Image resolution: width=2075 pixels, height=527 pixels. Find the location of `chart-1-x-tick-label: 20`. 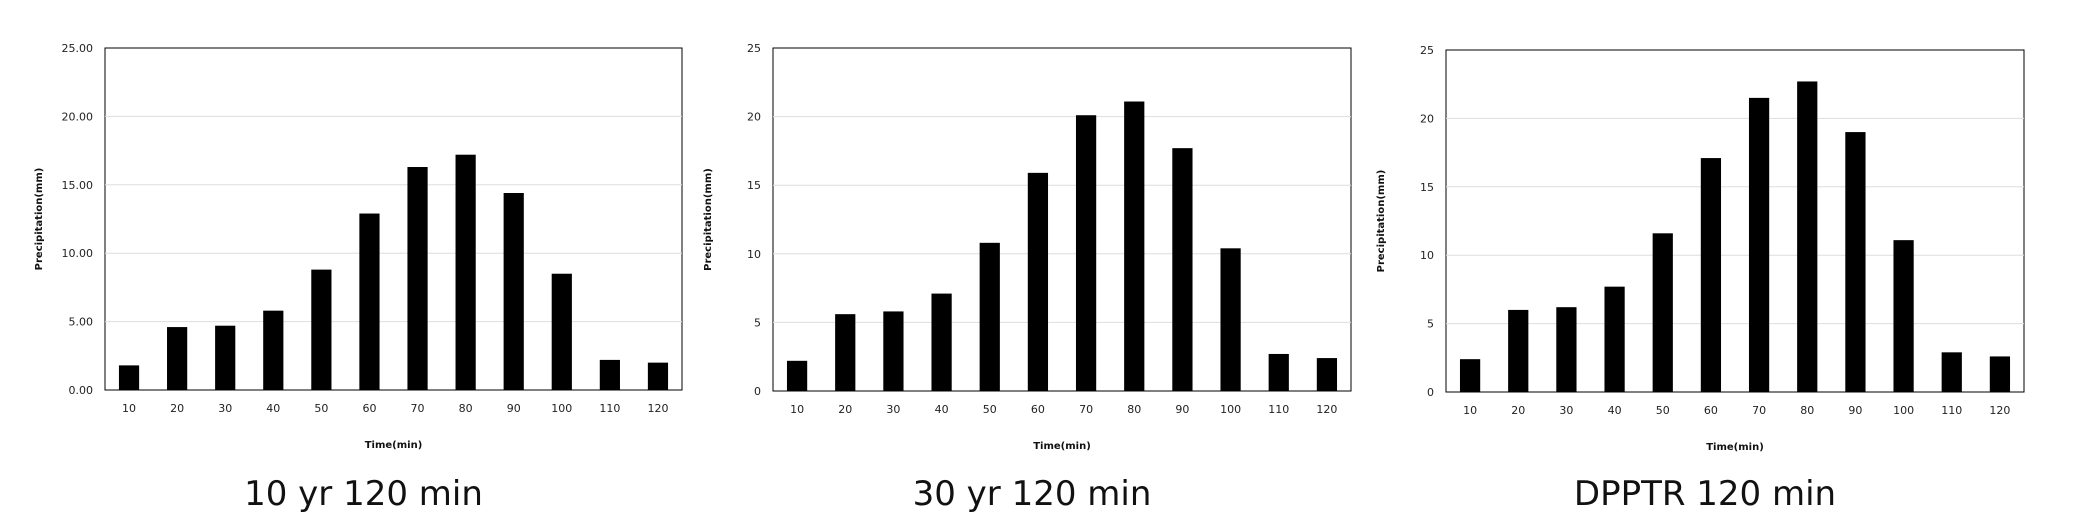

chart-1-x-tick-label: 20 is located at coordinates (177, 408).